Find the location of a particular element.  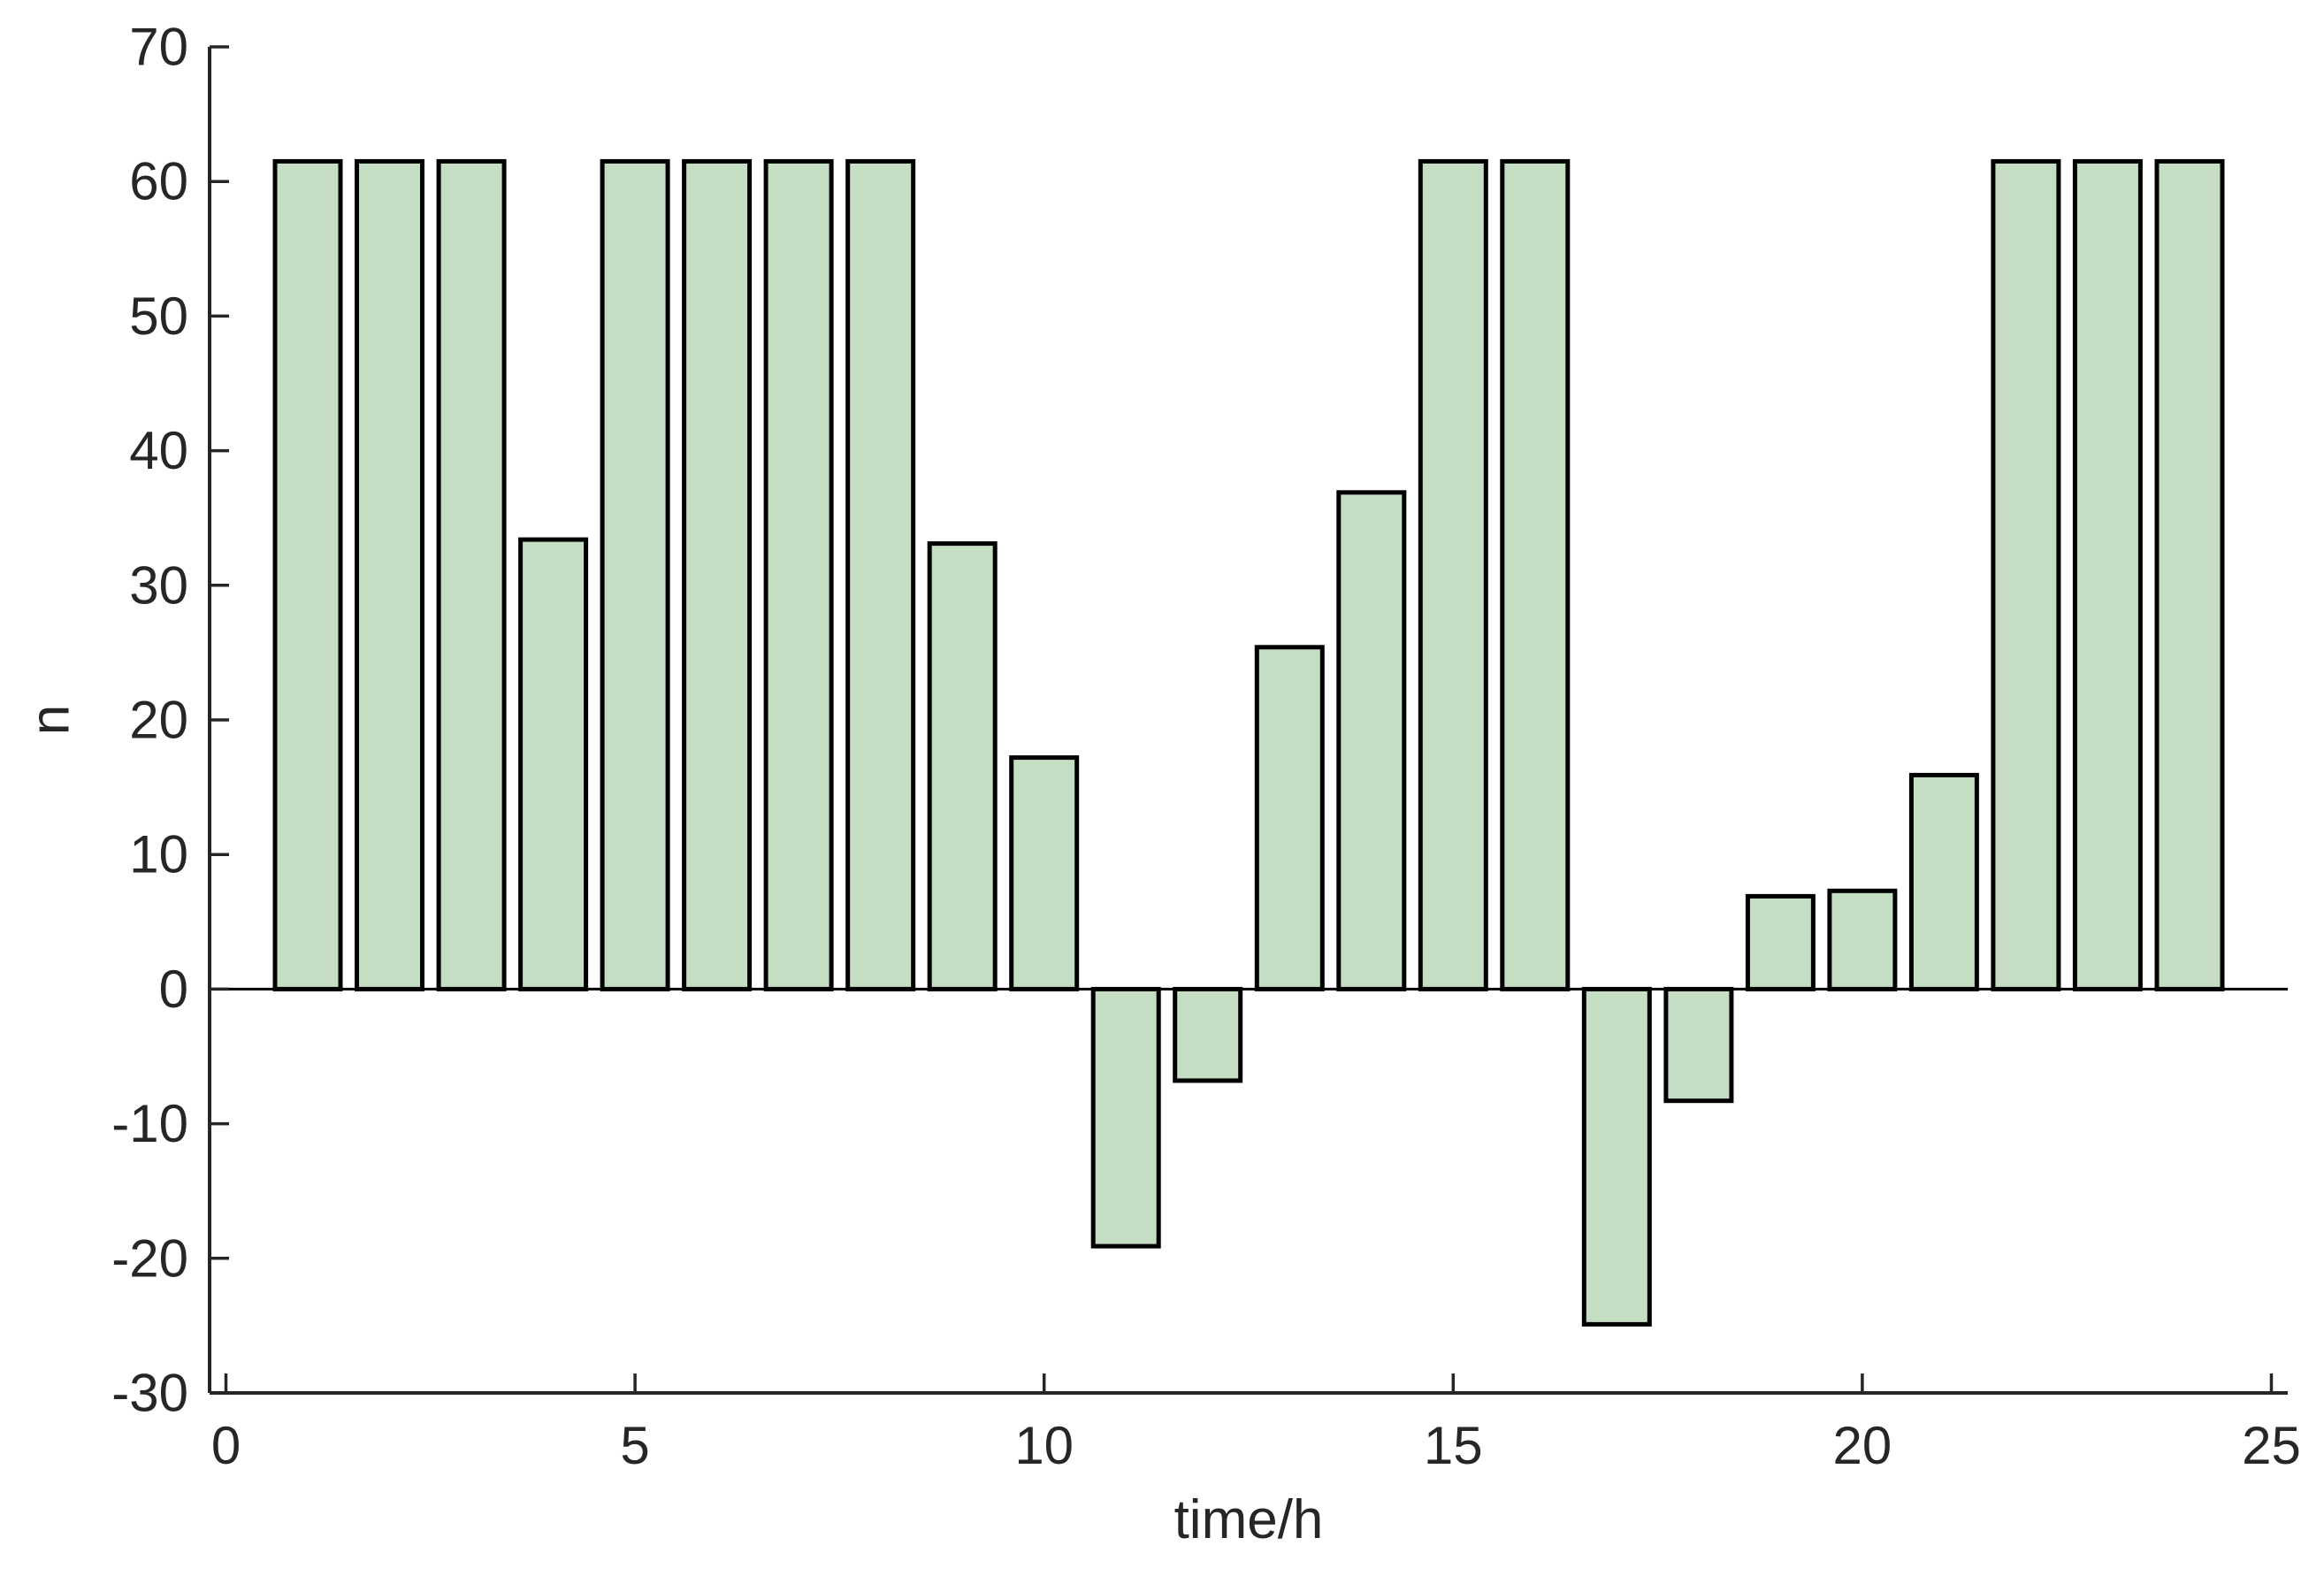

y-tick-label: 30 is located at coordinates (158, 585).